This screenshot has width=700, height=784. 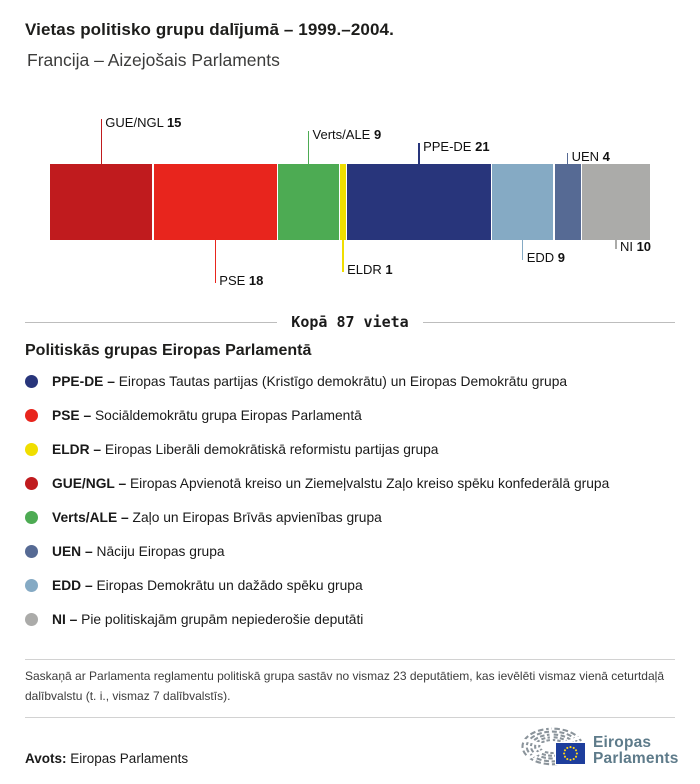 I want to click on callout-group-name: PSE, so click(x=234, y=280).